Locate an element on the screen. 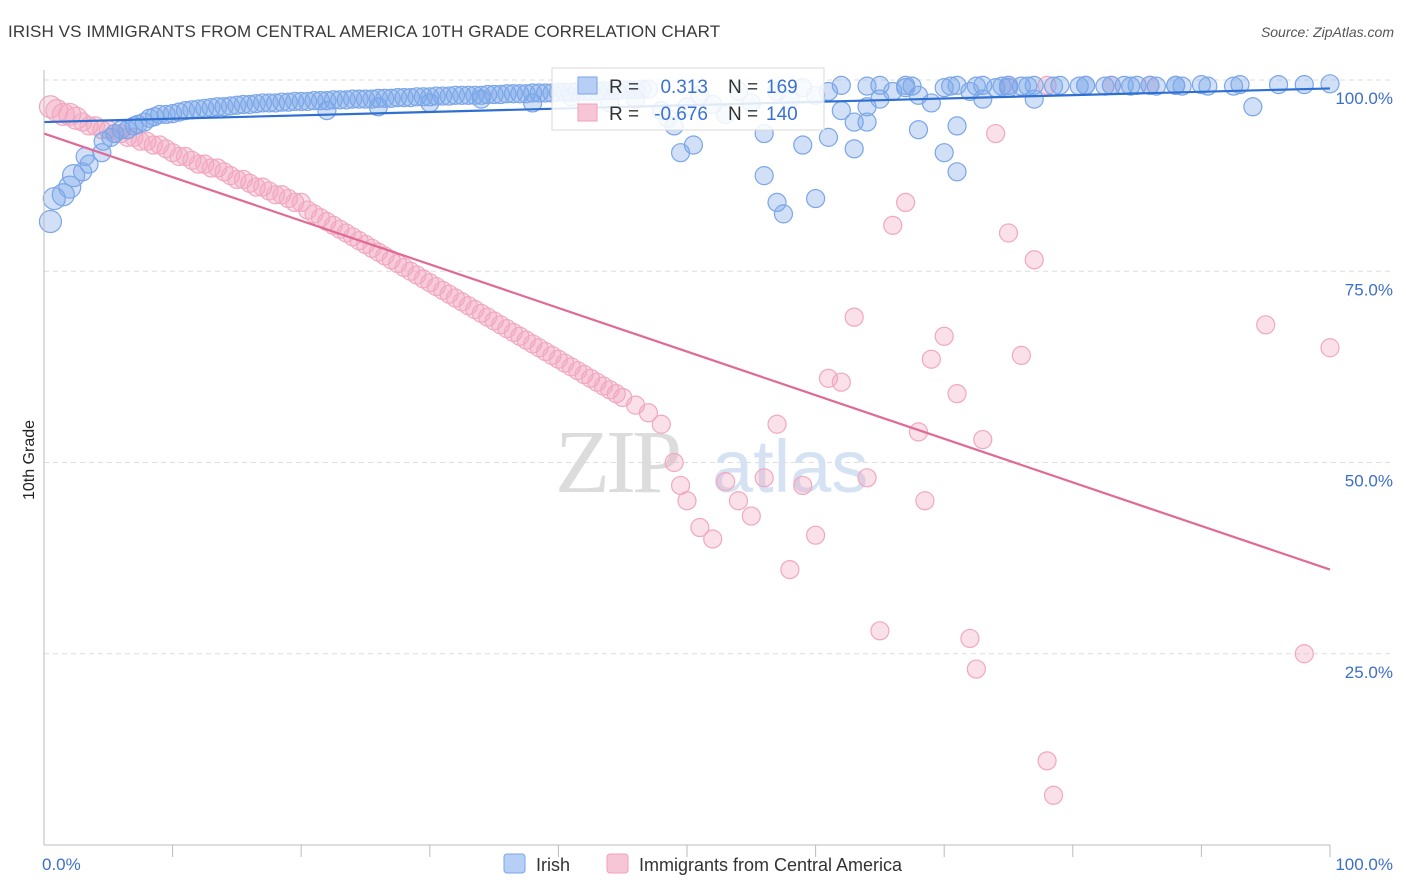 This screenshot has width=1406, height=892. legend: Irish Immigrants from Central America is located at coordinates (703, 864).